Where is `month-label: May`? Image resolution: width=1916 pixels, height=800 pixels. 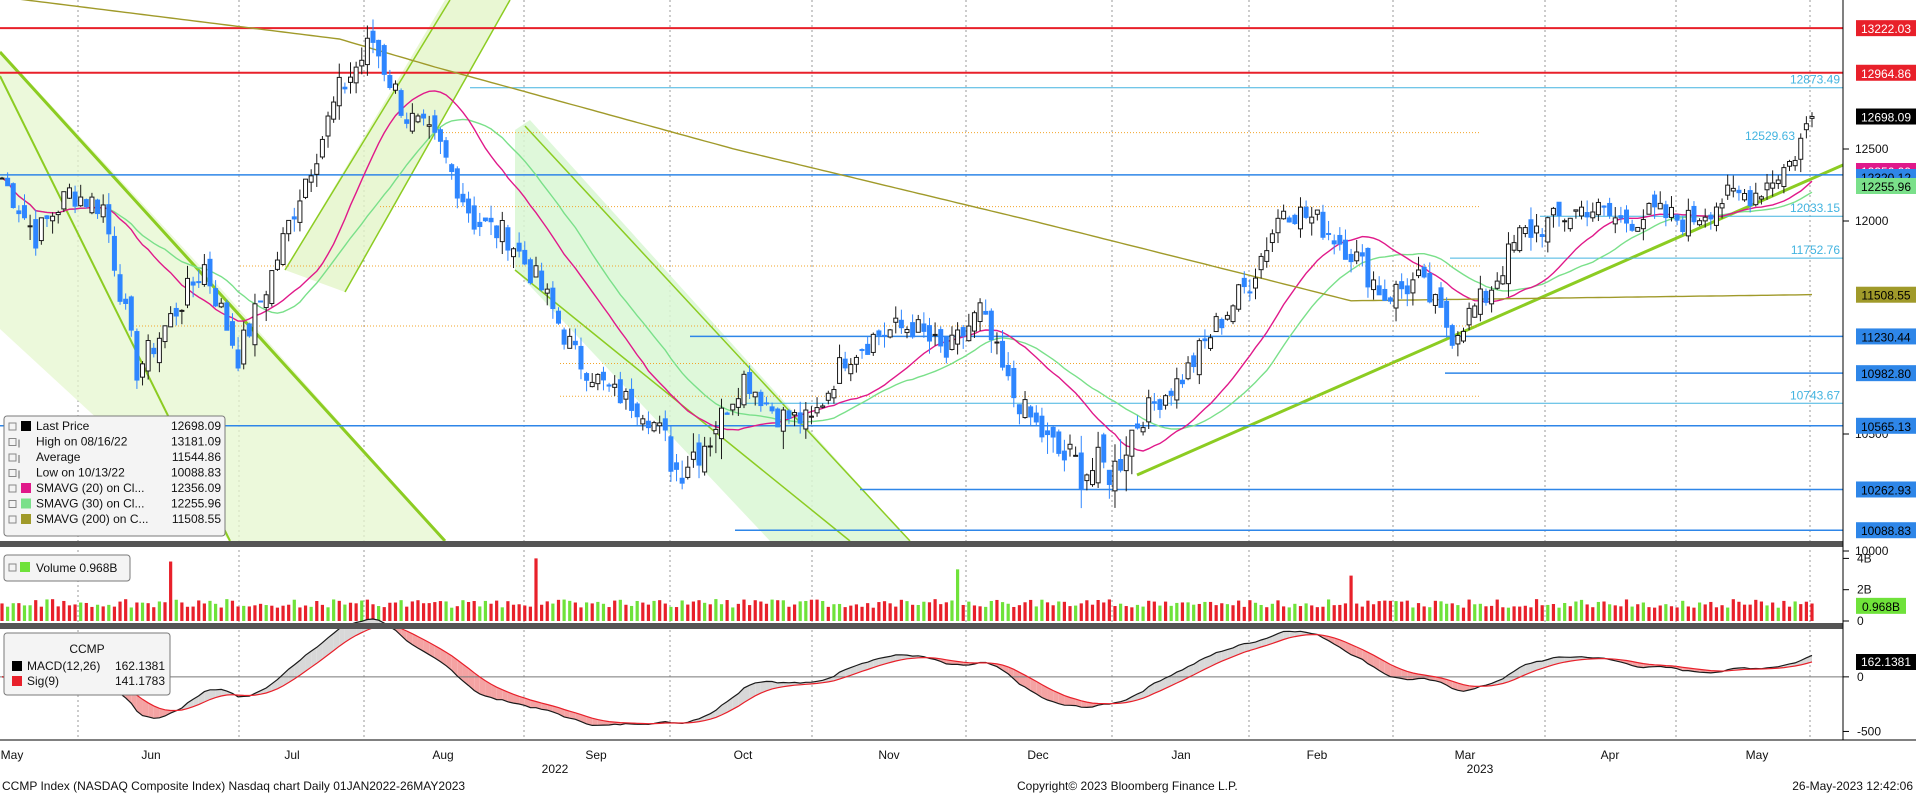
month-label: May is located at coordinates (12, 755).